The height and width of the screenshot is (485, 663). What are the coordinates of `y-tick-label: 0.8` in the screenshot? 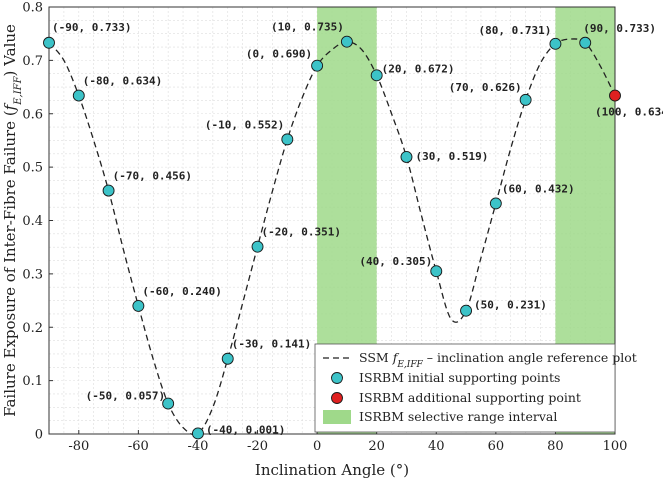 It's located at (32, 8).